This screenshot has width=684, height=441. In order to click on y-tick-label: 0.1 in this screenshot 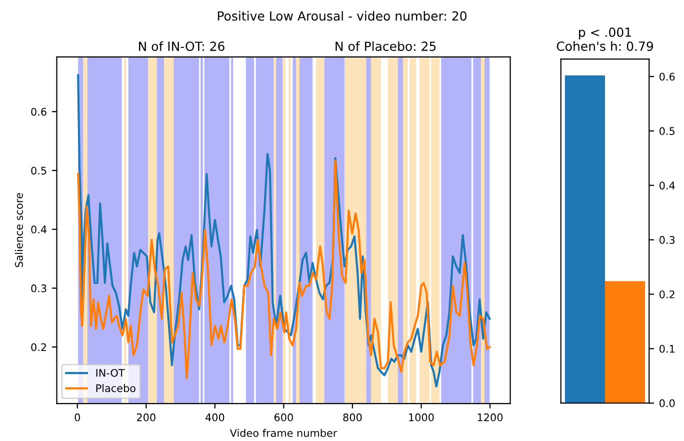, I will do `click(667, 348)`.